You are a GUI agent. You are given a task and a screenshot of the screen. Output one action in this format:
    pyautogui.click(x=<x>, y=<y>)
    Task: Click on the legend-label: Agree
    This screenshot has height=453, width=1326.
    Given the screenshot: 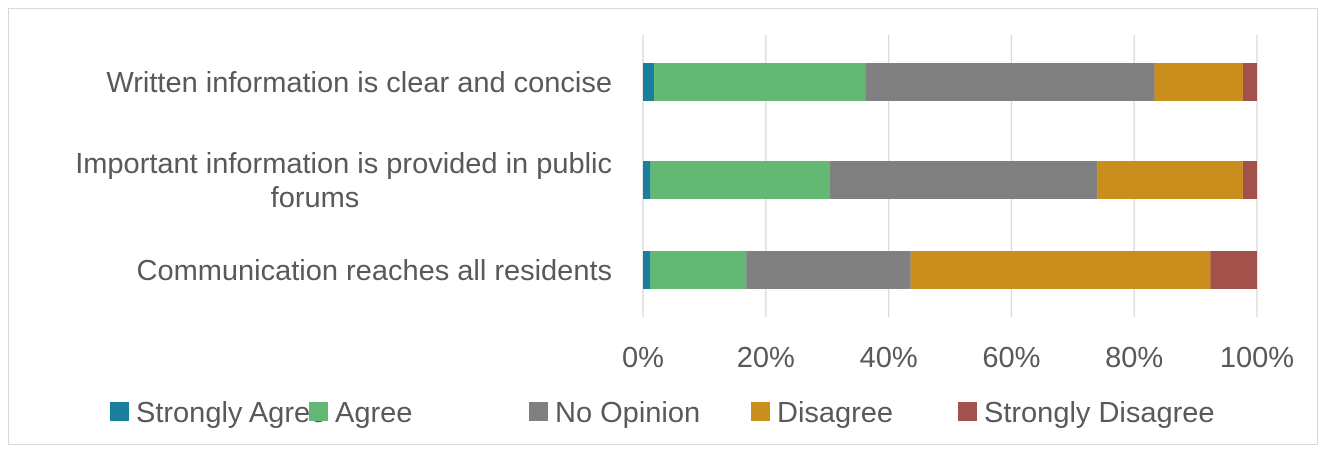 What is the action you would take?
    pyautogui.click(x=373, y=413)
    